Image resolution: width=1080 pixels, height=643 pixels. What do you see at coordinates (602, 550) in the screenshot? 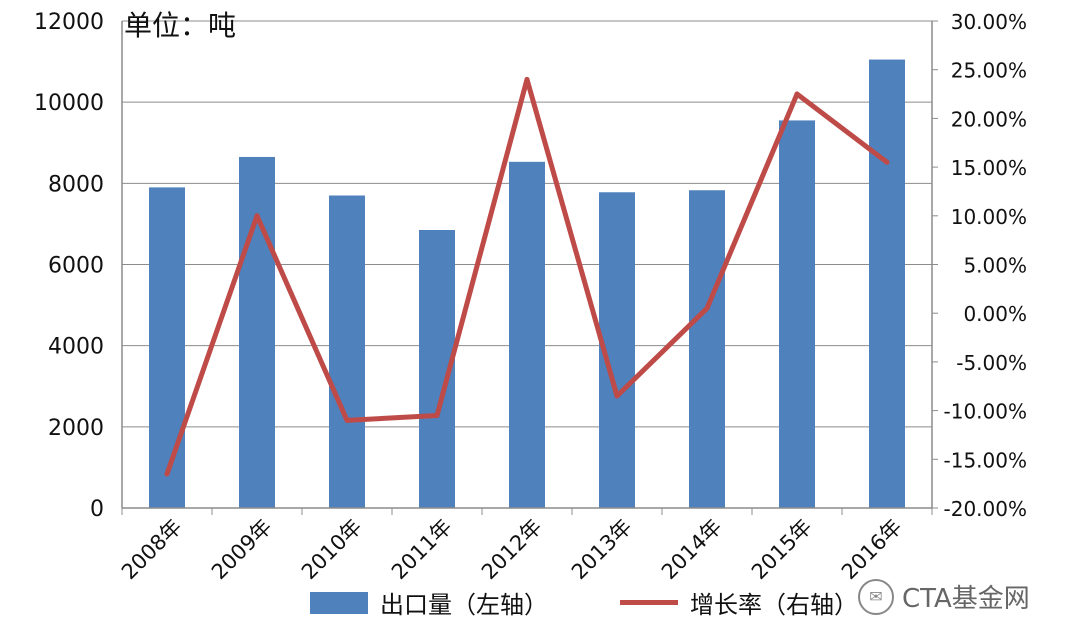
I see `x-tick-label: 2013年` at bounding box center [602, 550].